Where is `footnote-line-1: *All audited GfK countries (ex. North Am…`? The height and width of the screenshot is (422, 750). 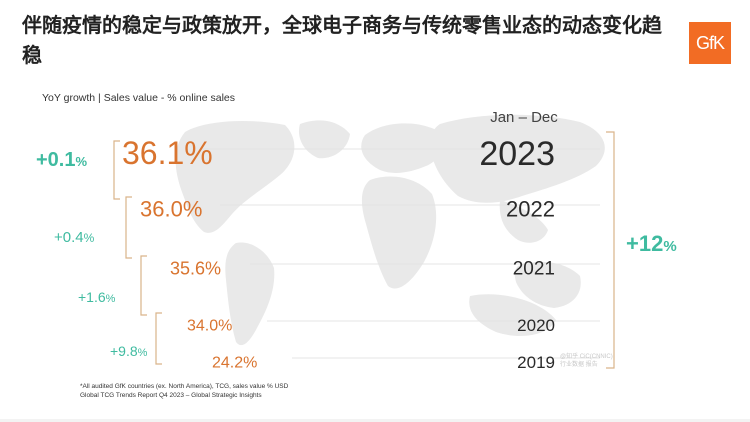 footnote-line-1: *All audited GfK countries (ex. North Am… is located at coordinates (184, 386).